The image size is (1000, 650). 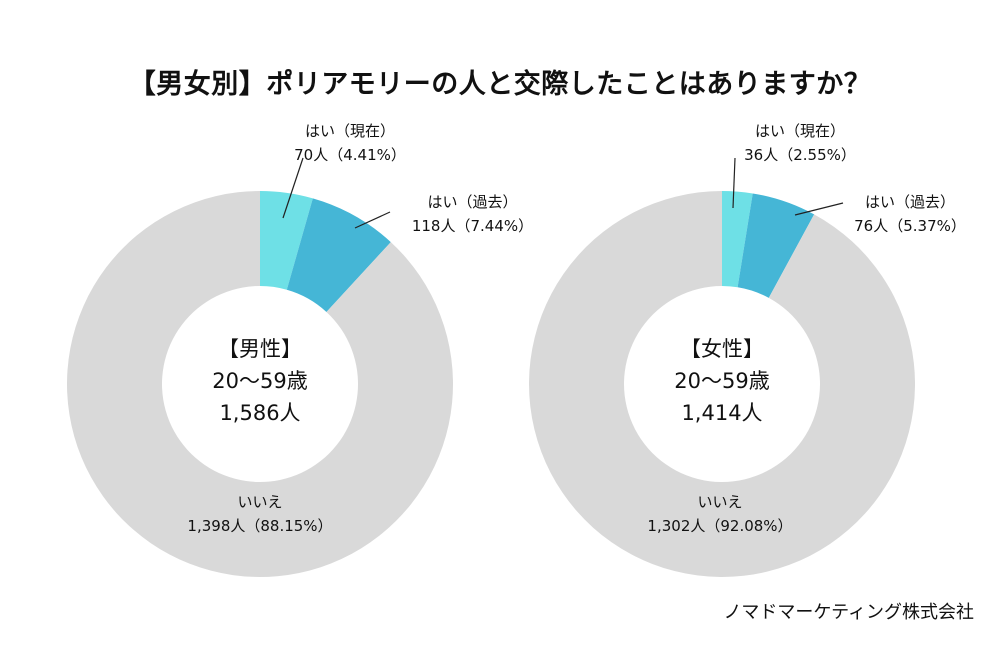 What do you see at coordinates (909, 202) in the screenshot?
I see `label-female-past-name: はい（過去）` at bounding box center [909, 202].